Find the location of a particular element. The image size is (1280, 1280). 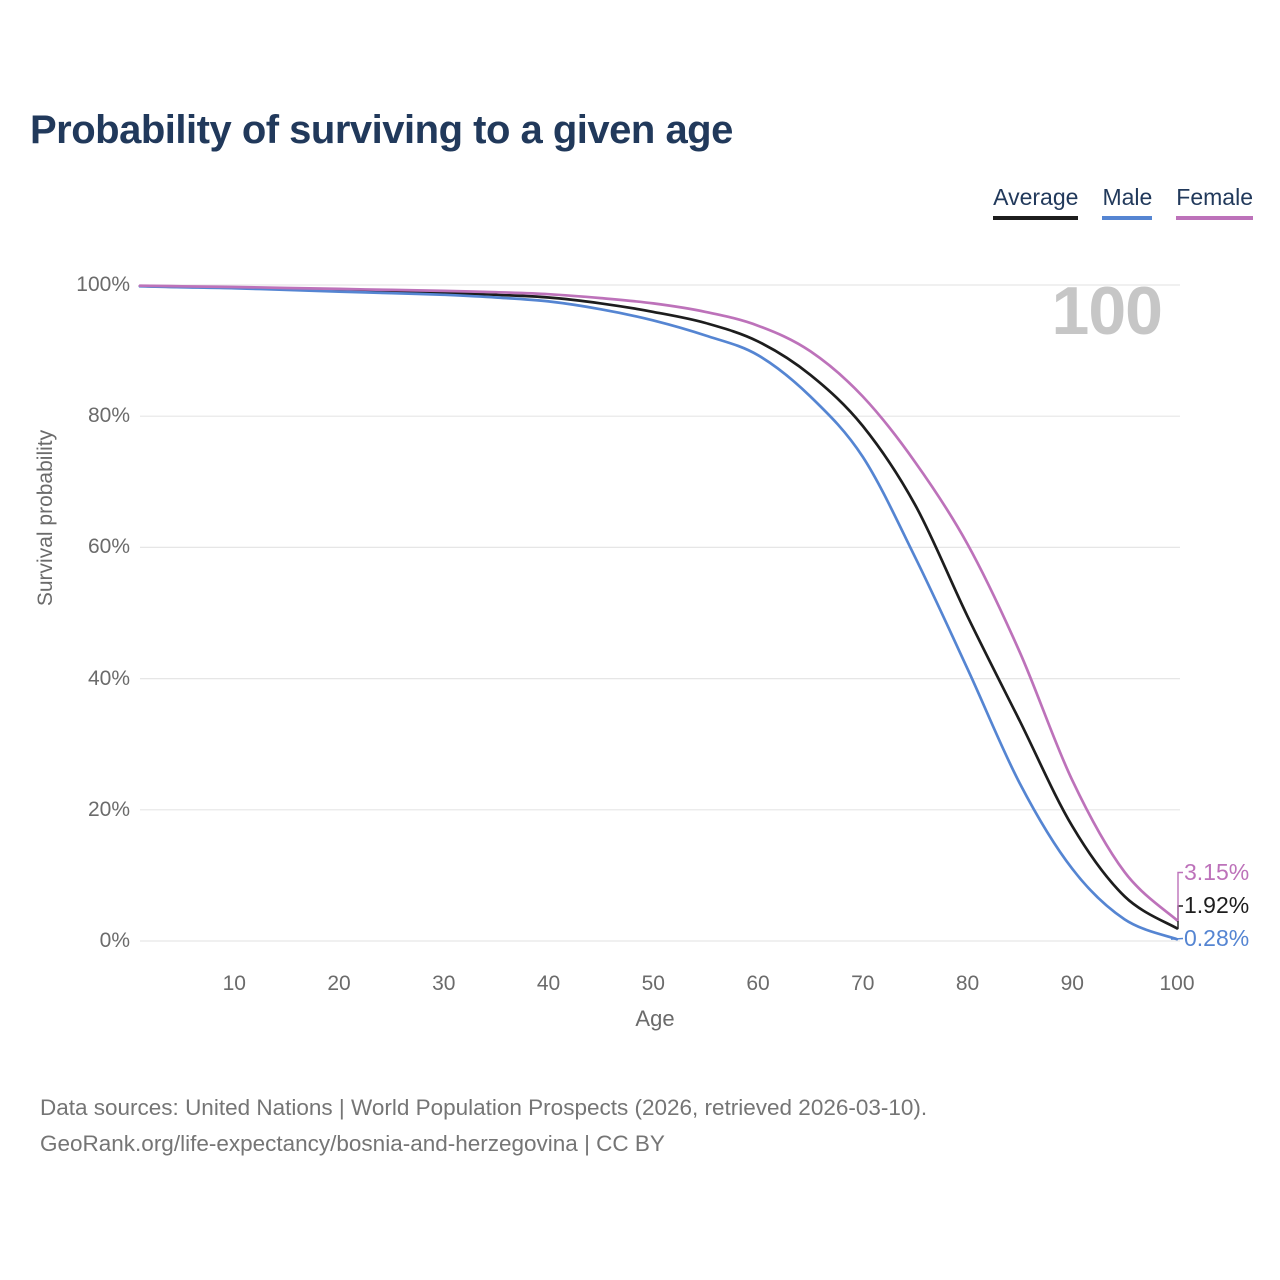

y-tick-label-80: 80% is located at coordinates (108, 416).